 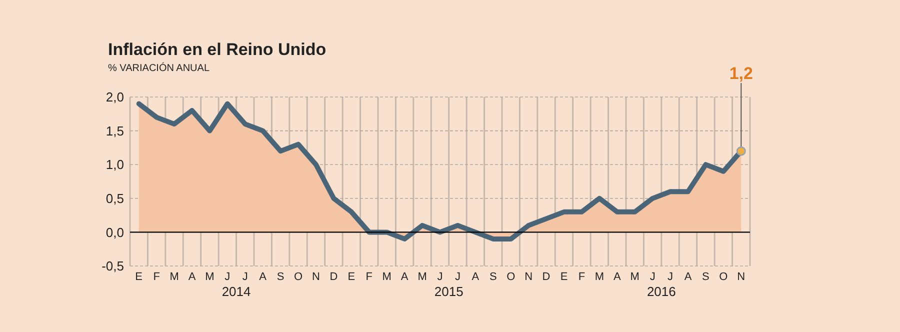 I want to click on chart-title: Inflación en el Reino Unido, so click(x=217, y=49).